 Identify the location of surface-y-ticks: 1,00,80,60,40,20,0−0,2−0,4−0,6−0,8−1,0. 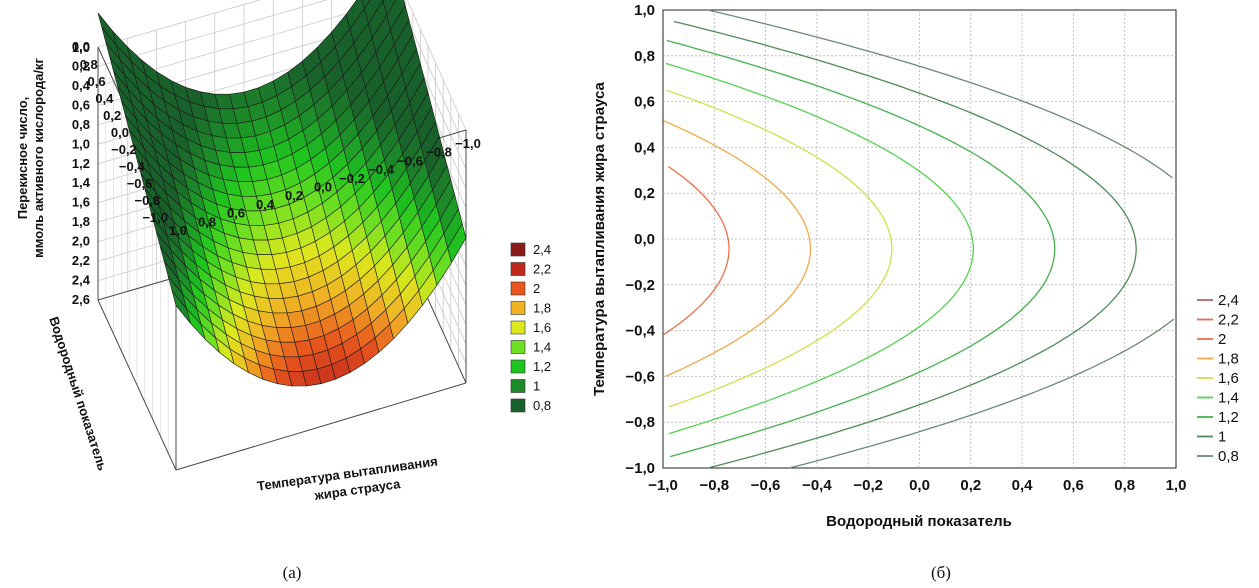
(120, 132).